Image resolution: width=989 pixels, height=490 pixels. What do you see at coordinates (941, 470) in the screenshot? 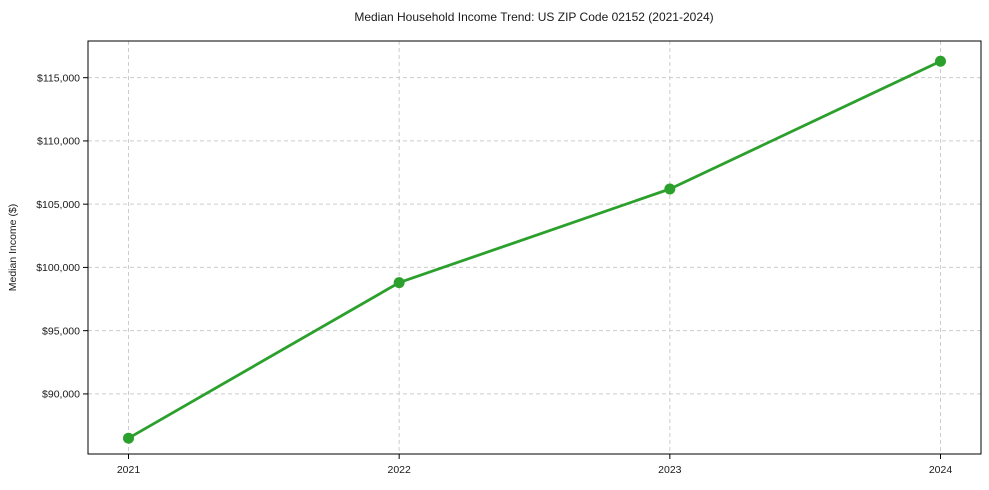
I see `x-tick-label: 2024` at bounding box center [941, 470].